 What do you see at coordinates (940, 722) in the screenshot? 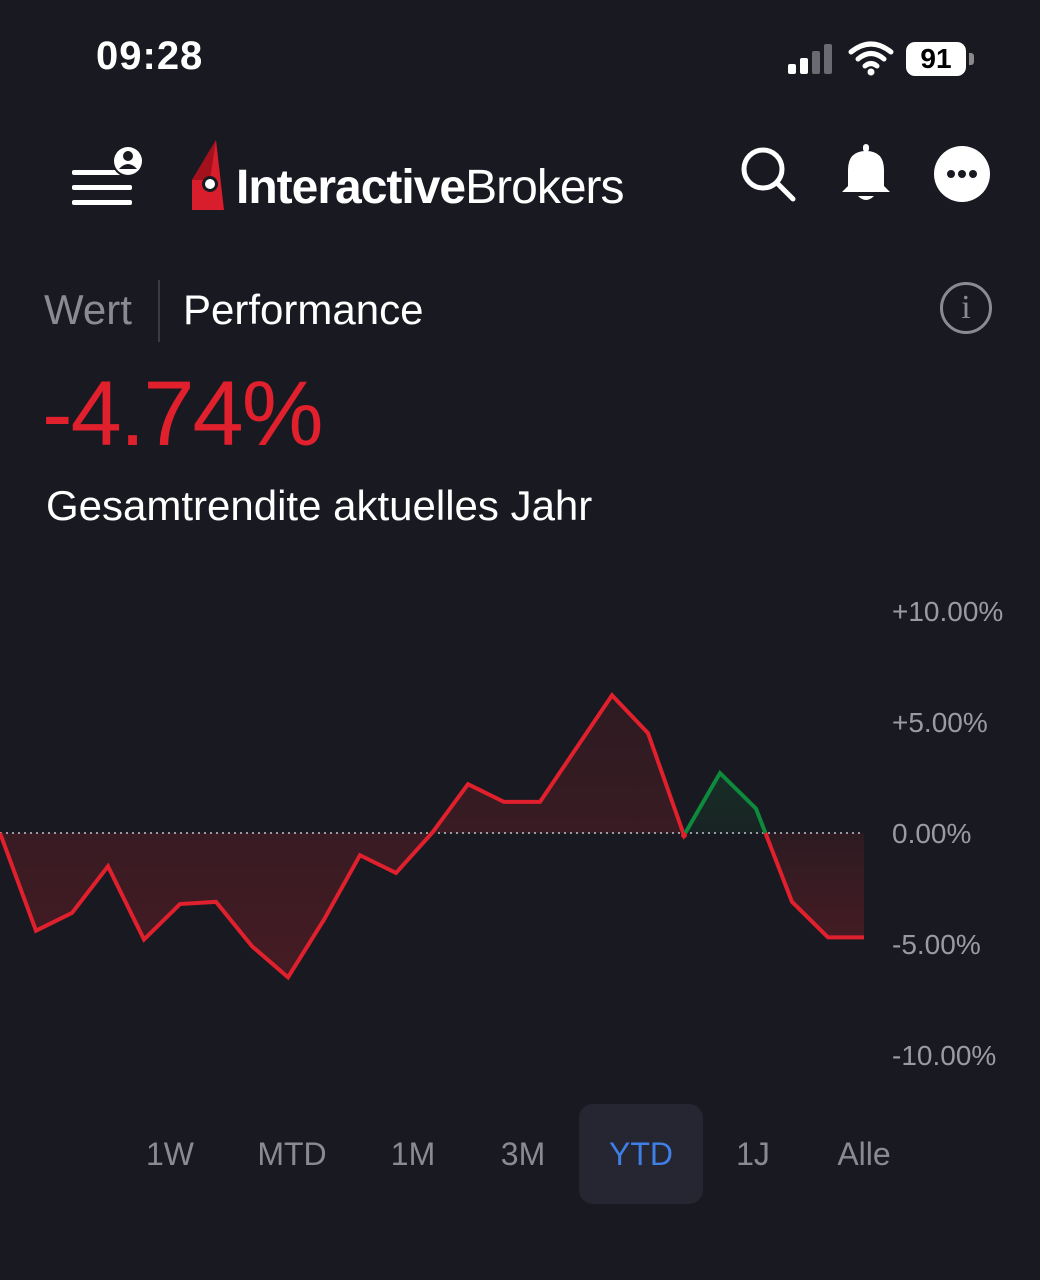
I see `y-tick-label: +5.00%` at bounding box center [940, 722].